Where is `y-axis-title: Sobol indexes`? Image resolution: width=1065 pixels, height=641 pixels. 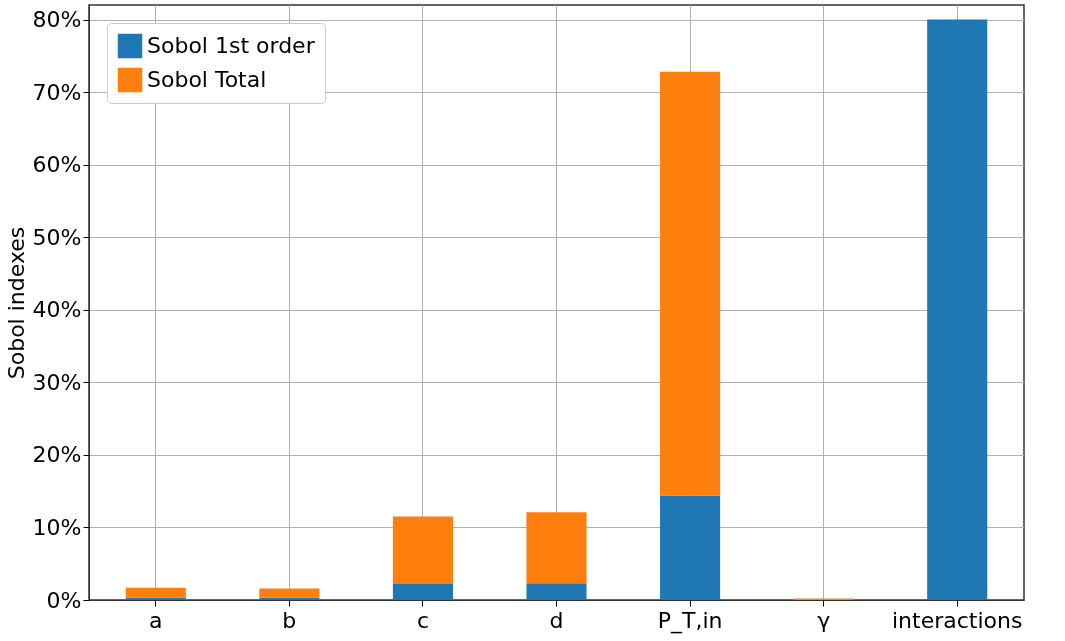 y-axis-title: Sobol indexes is located at coordinates (16, 303).